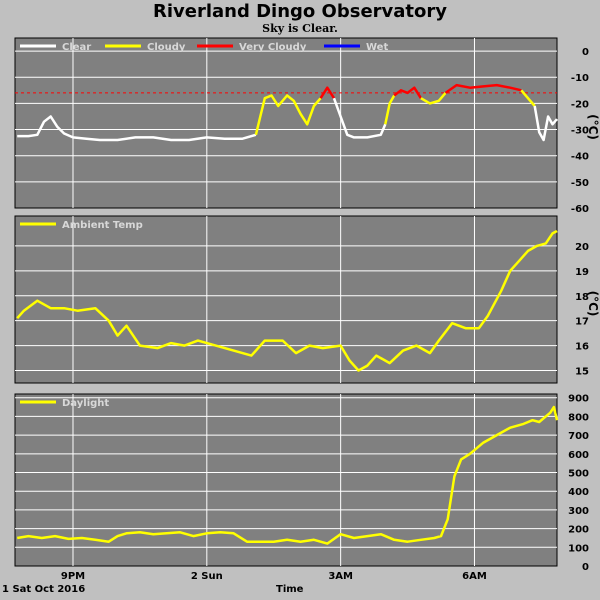  What do you see at coordinates (582, 247) in the screenshot?
I see `ambient-ytick-label: 20` at bounding box center [582, 247].